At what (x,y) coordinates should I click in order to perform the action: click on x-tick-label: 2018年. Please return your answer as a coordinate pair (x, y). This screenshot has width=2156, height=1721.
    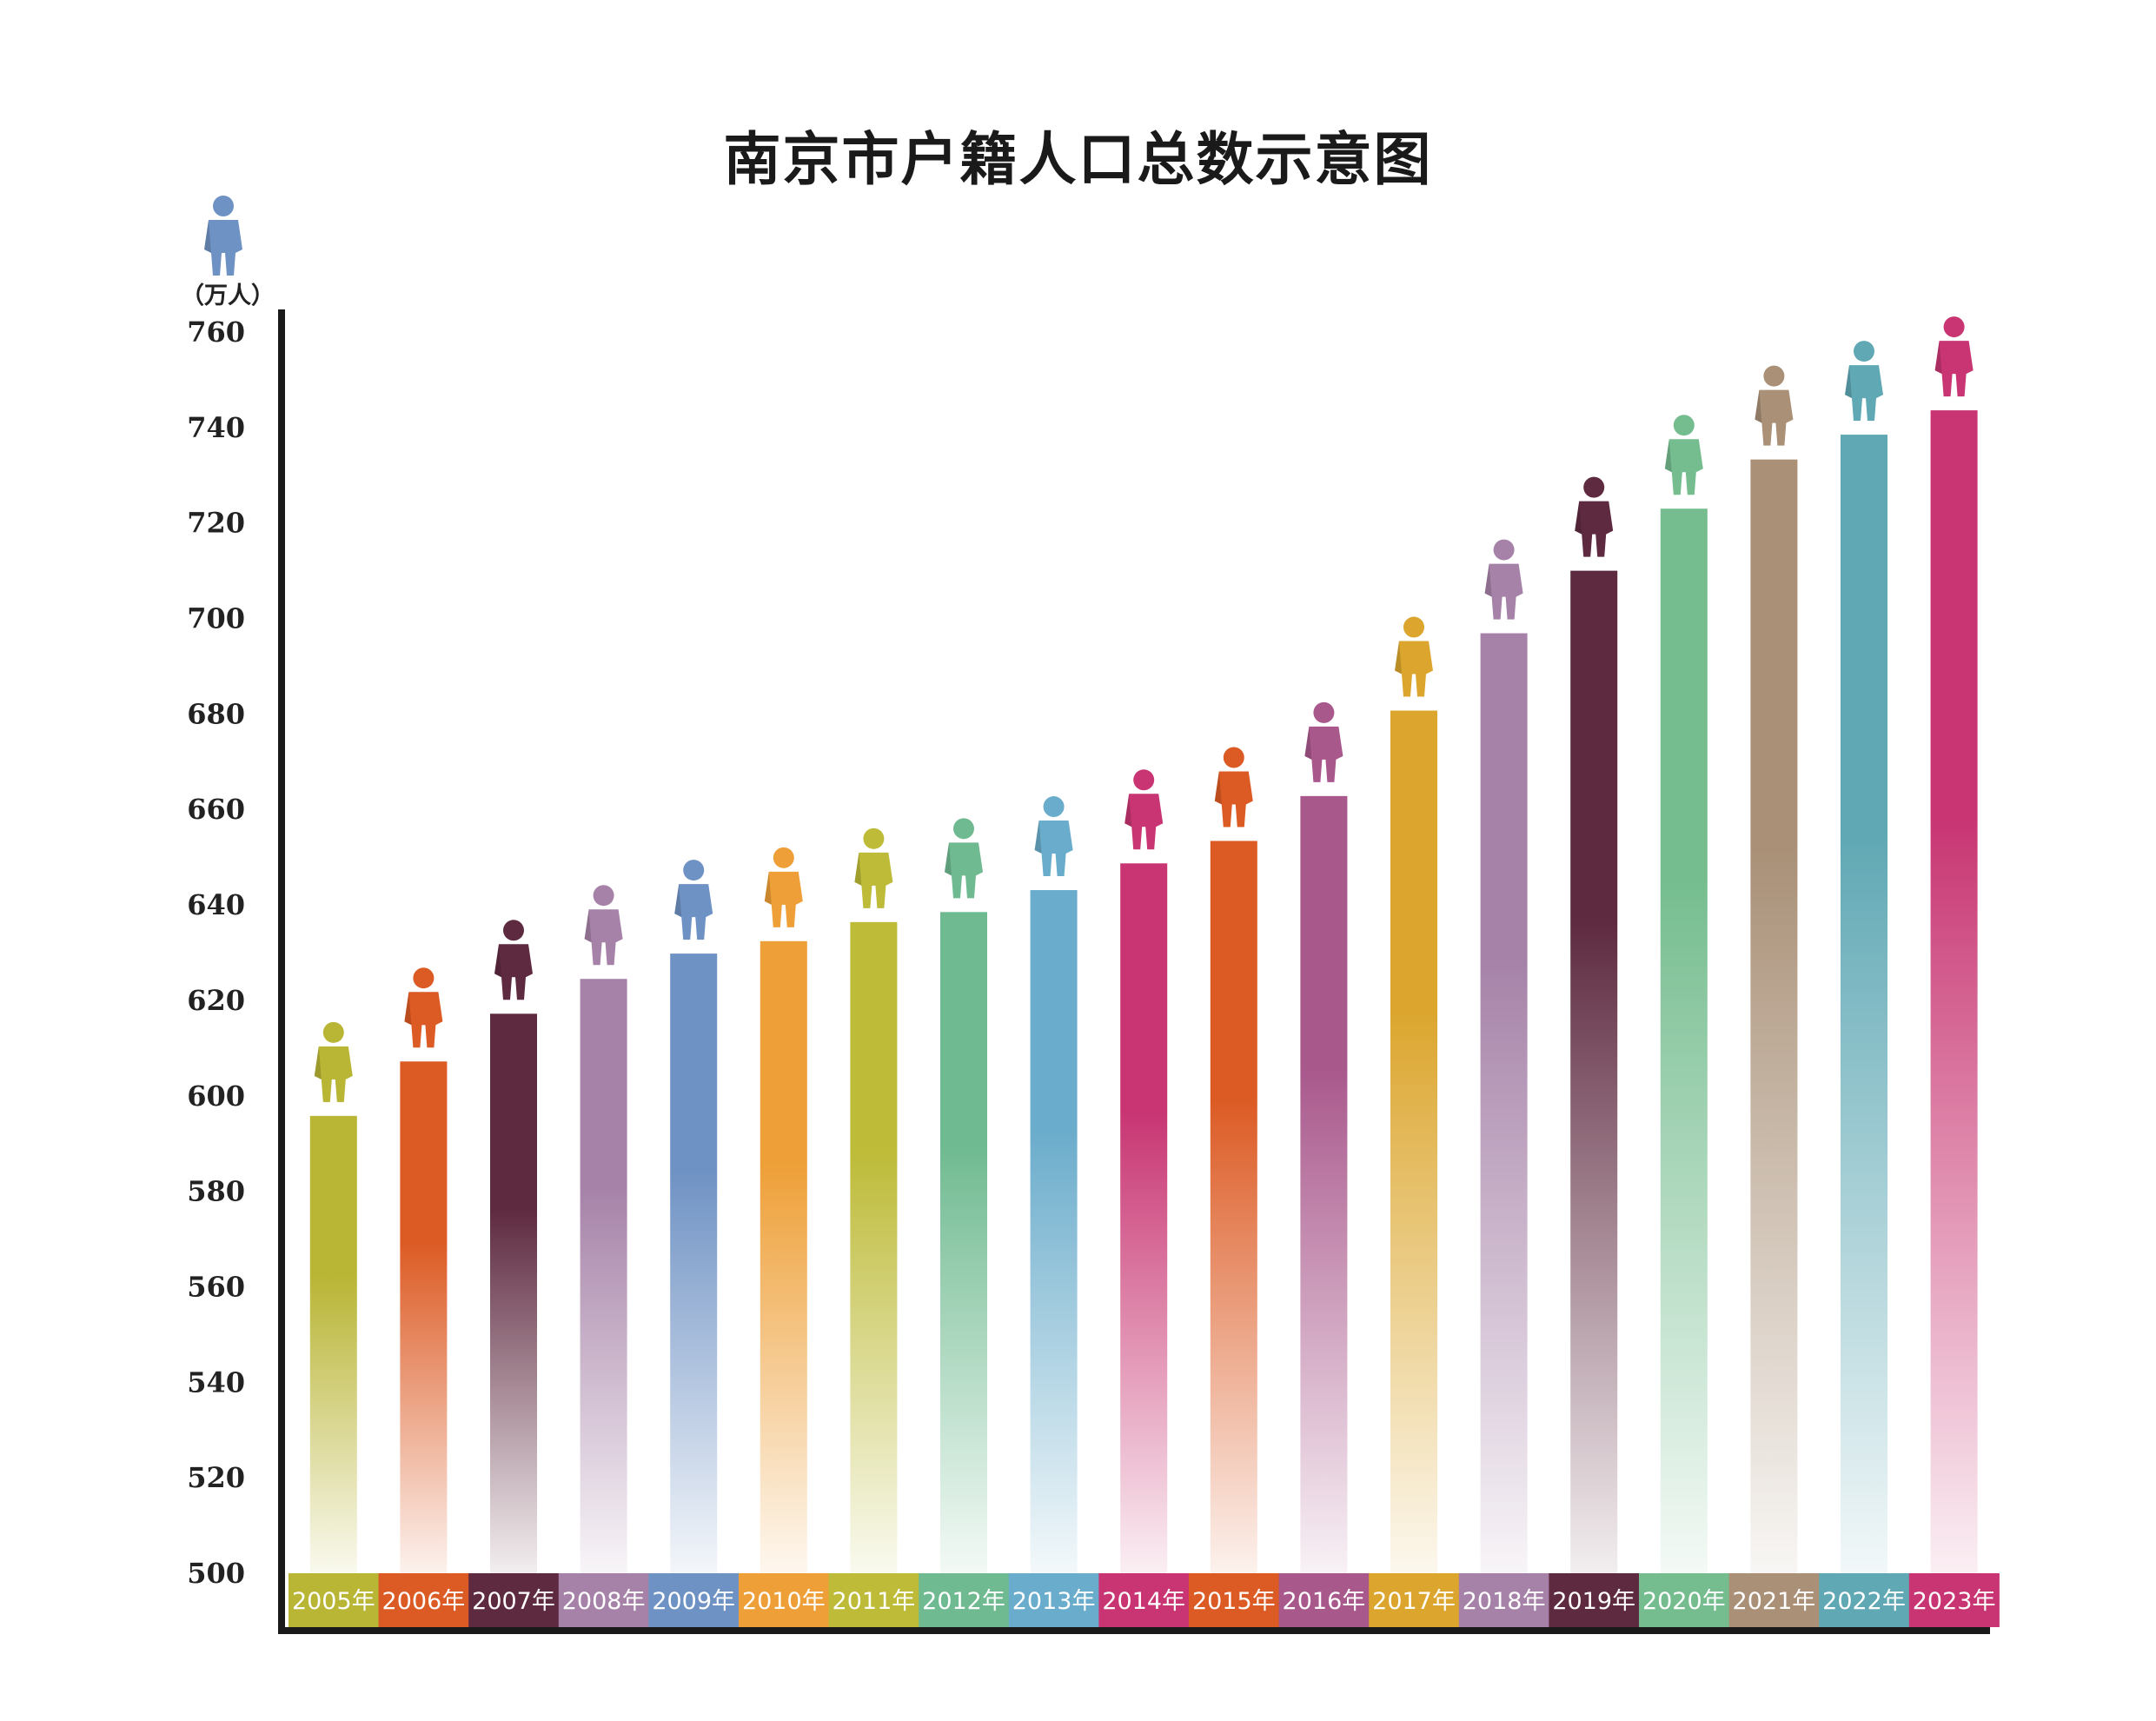
    Looking at the image, I should click on (1504, 1601).